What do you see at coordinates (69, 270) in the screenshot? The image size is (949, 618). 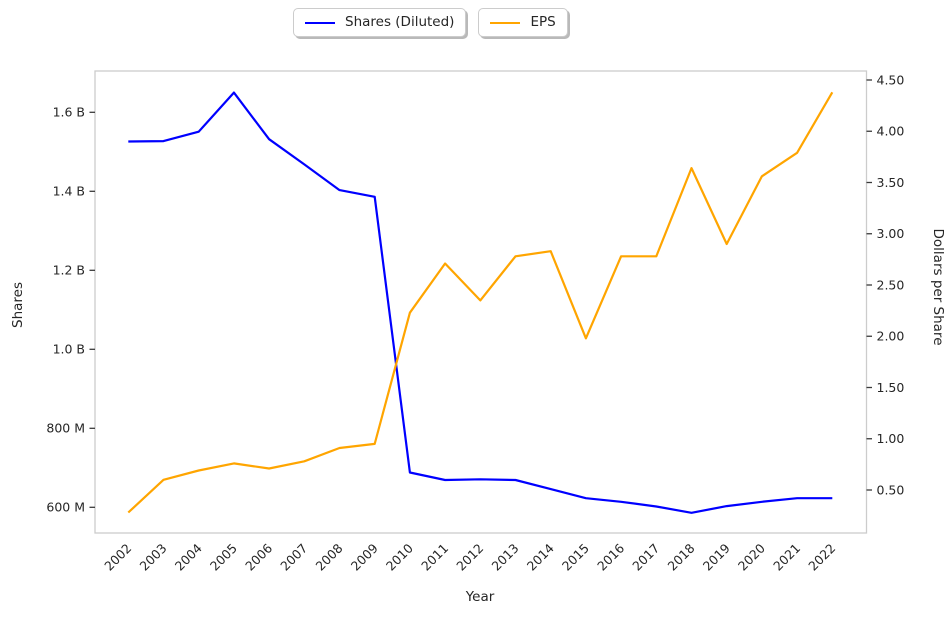 I see `y-left-tick-label: 1.2 B` at bounding box center [69, 270].